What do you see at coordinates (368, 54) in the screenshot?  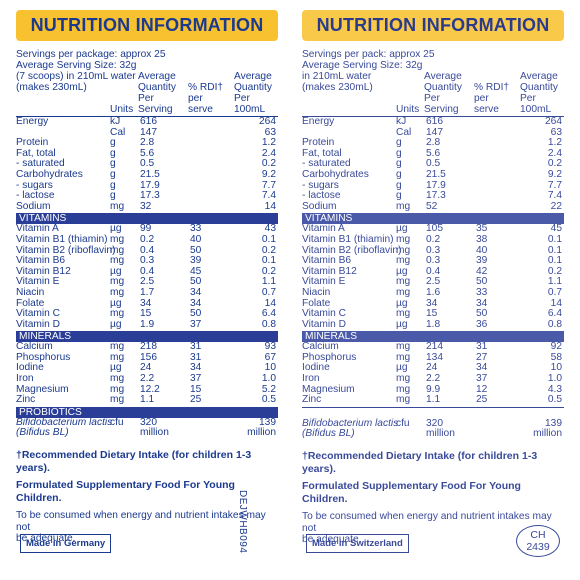 I see `servings-line: Servings per pack: approx 25` at bounding box center [368, 54].